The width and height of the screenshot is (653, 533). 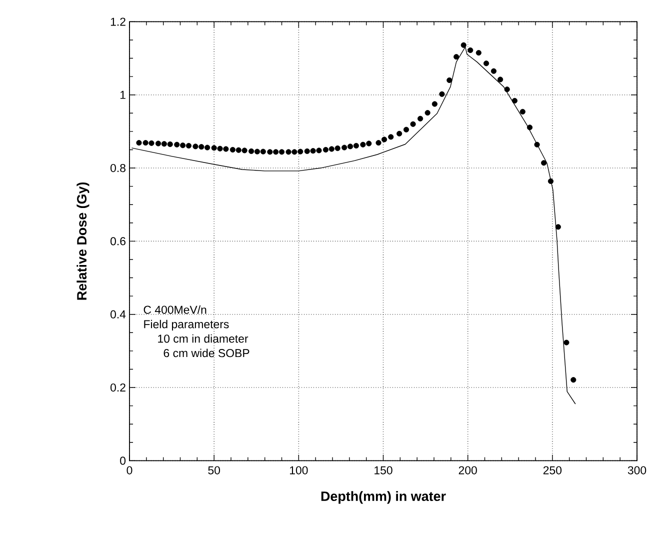 What do you see at coordinates (383, 470) in the screenshot?
I see `x-tick-label: 150` at bounding box center [383, 470].